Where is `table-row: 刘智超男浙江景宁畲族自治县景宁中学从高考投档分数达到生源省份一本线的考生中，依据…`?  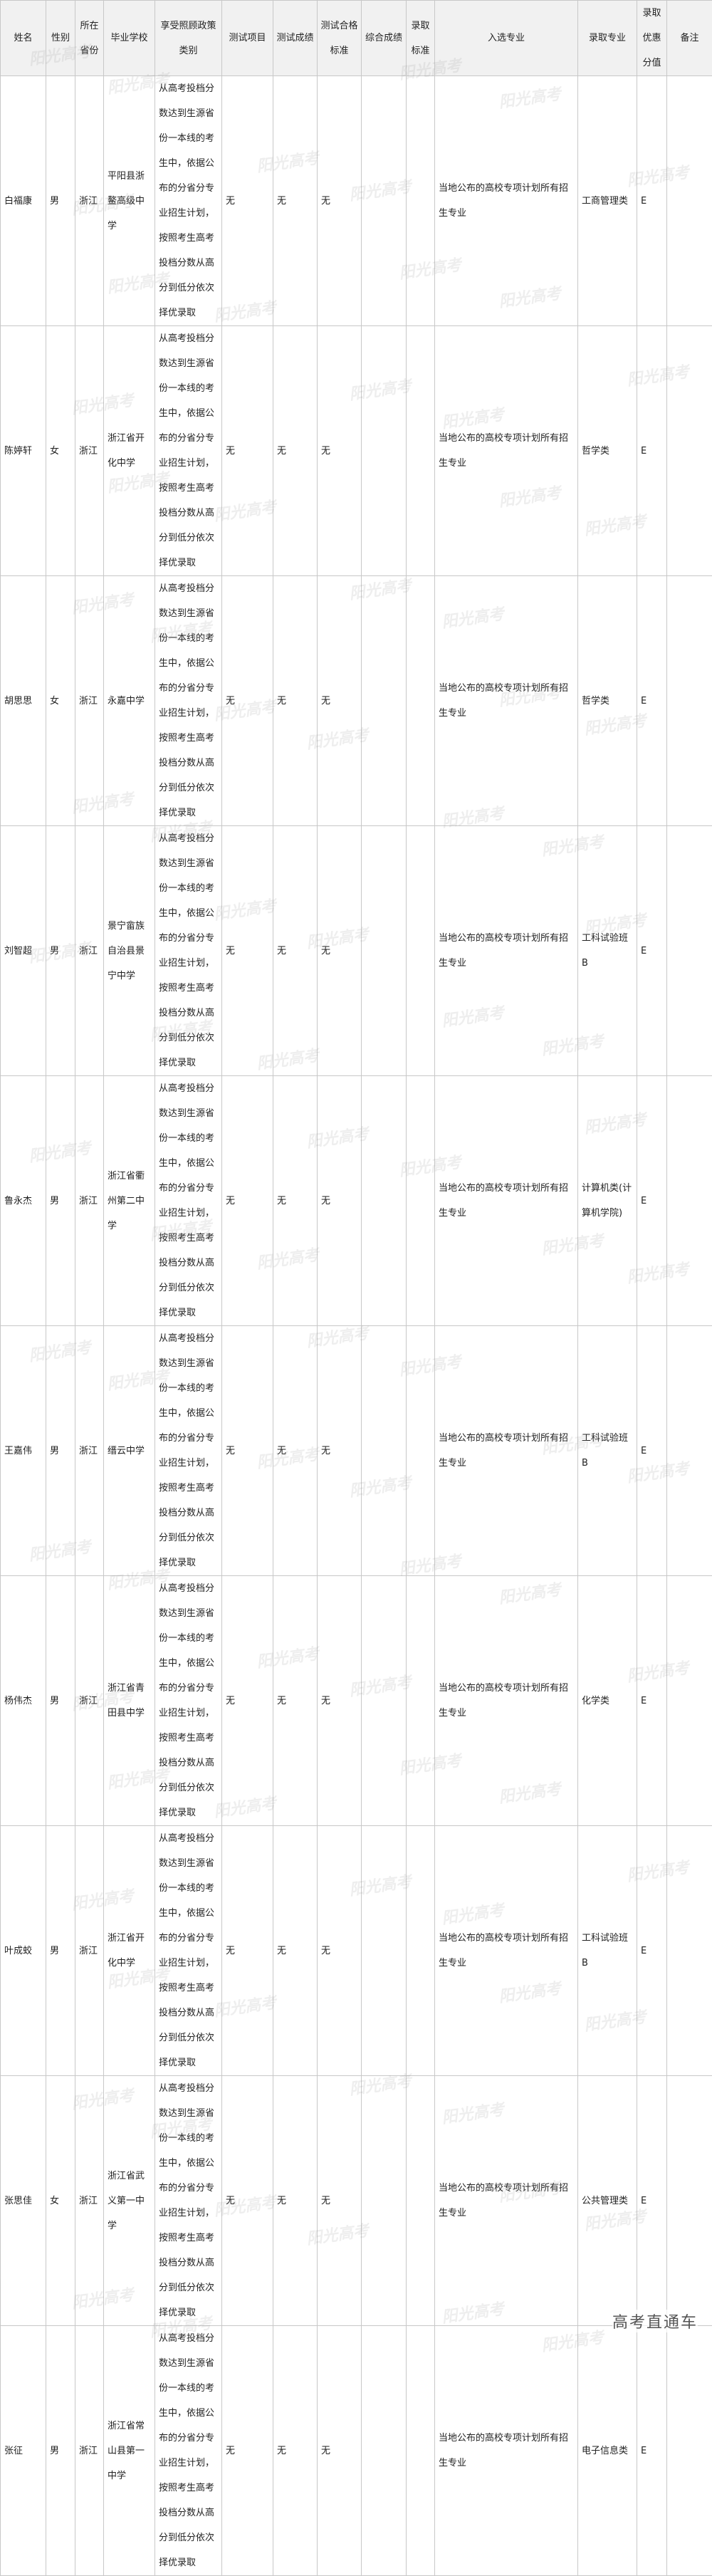 table-row: 刘智超男浙江景宁畲族自治县景宁中学从高考投档分数达到生源省份一本线的考生中，依据… is located at coordinates (356, 951).